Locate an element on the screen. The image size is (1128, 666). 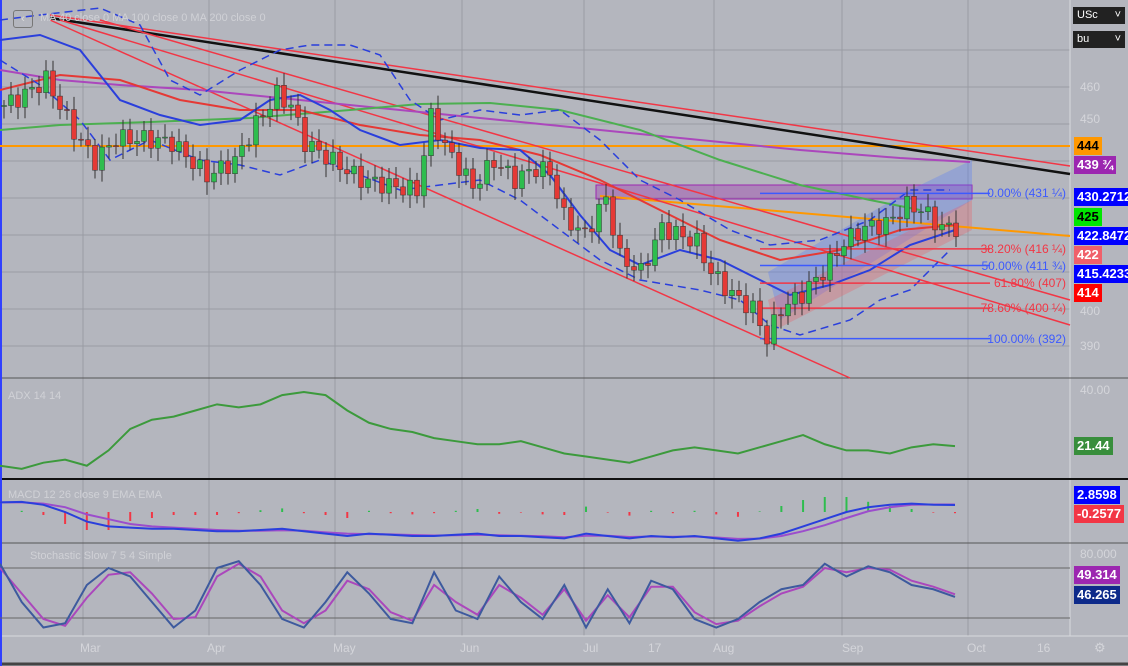
price-label: 444 is located at coordinates (1088, 146).